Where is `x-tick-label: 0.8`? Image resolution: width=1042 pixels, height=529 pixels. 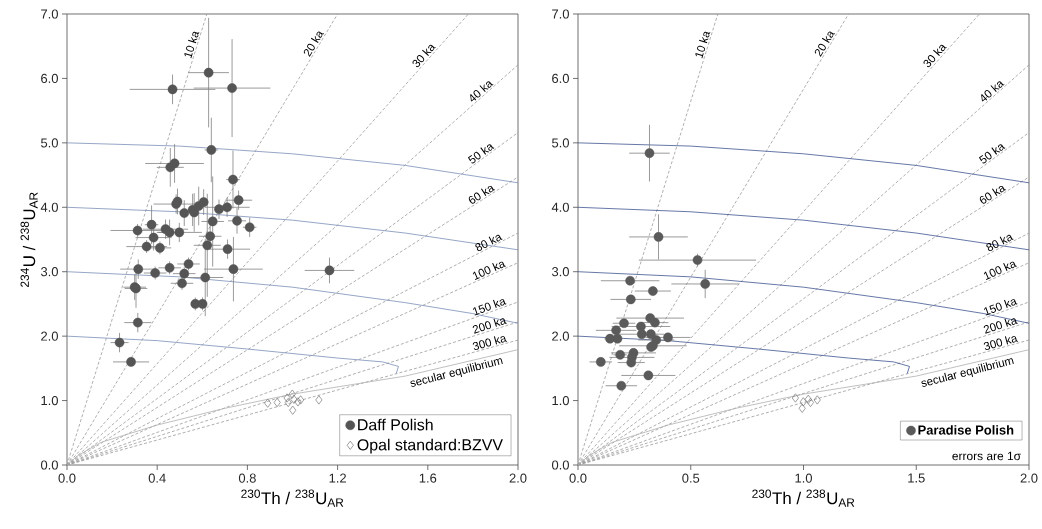 x-tick-label: 0.8 is located at coordinates (247, 478).